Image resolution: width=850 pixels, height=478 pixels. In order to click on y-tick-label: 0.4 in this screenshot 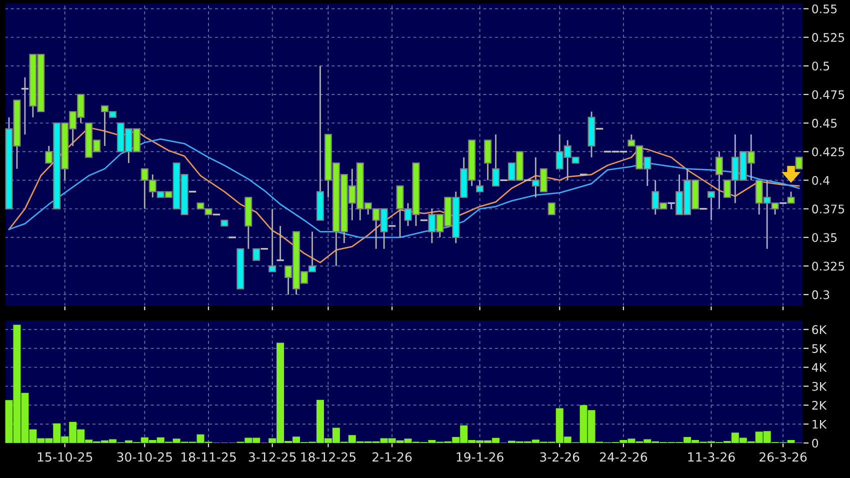, I will do `click(821, 180)`.